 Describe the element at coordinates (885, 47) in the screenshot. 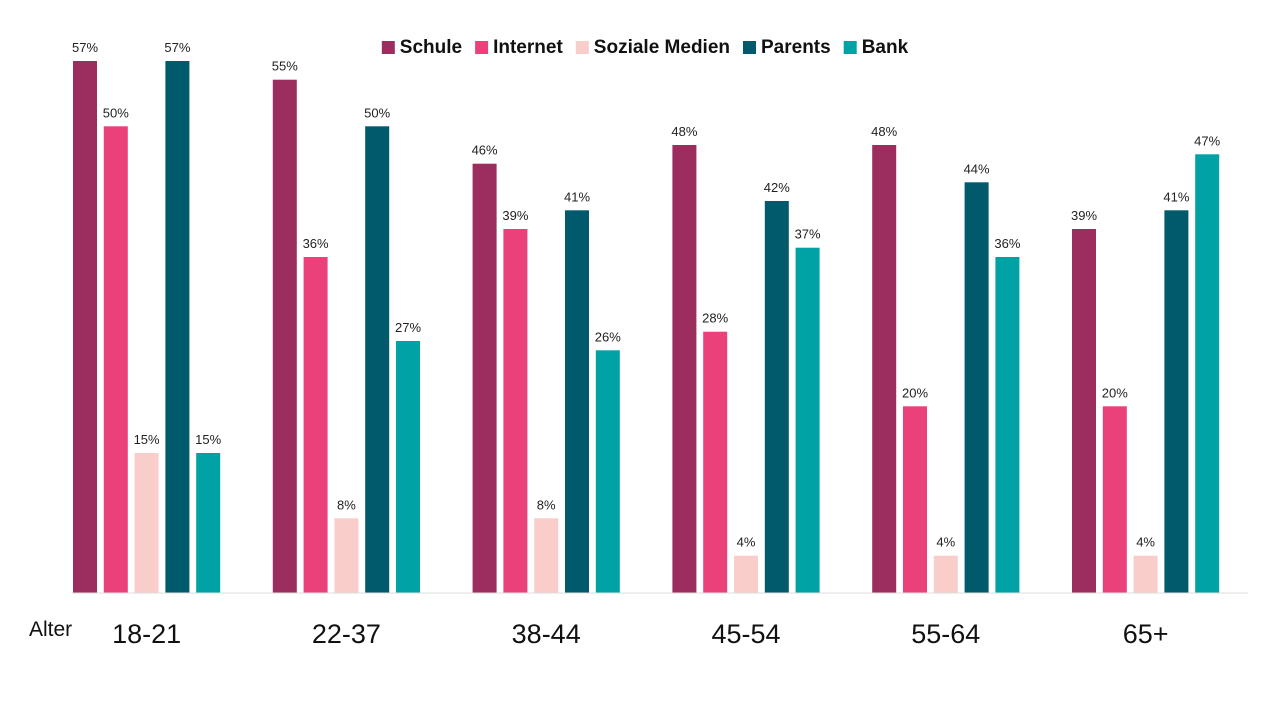

I see `legend-label-bank: Bank` at that location.